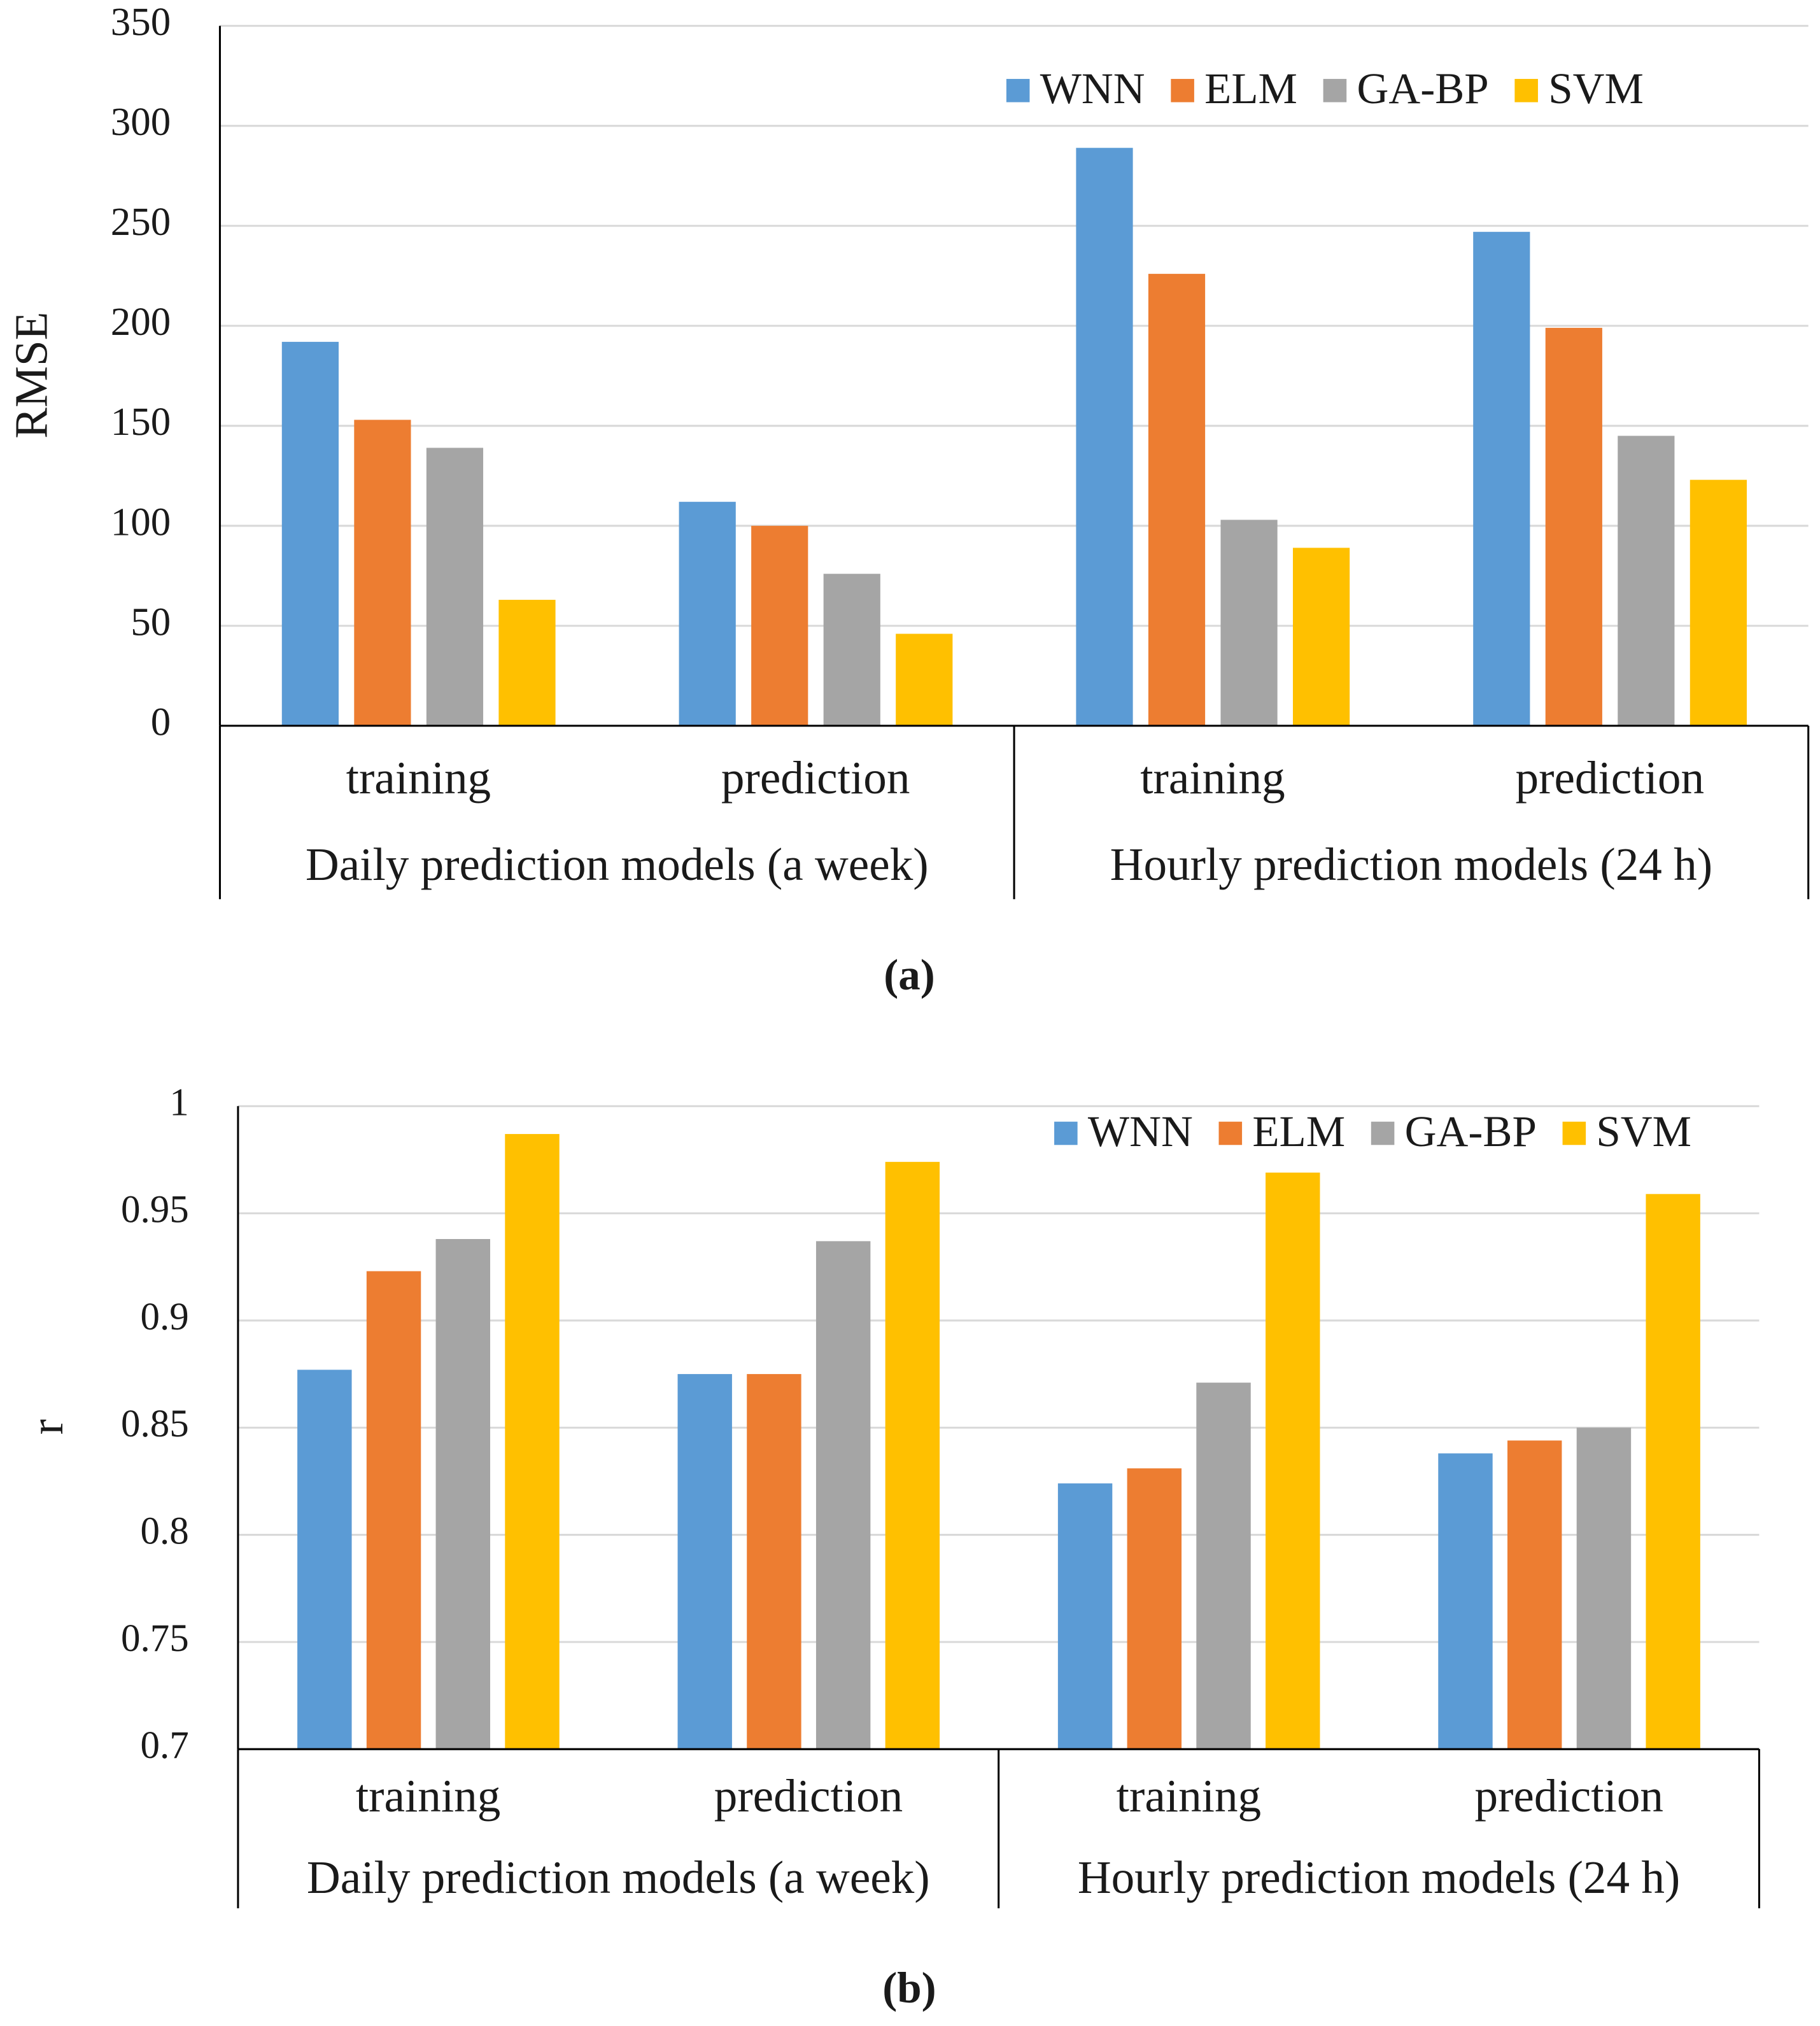 The image size is (1820, 2026). What do you see at coordinates (141, 521) in the screenshot?
I see `y-tick-label: 100` at bounding box center [141, 521].